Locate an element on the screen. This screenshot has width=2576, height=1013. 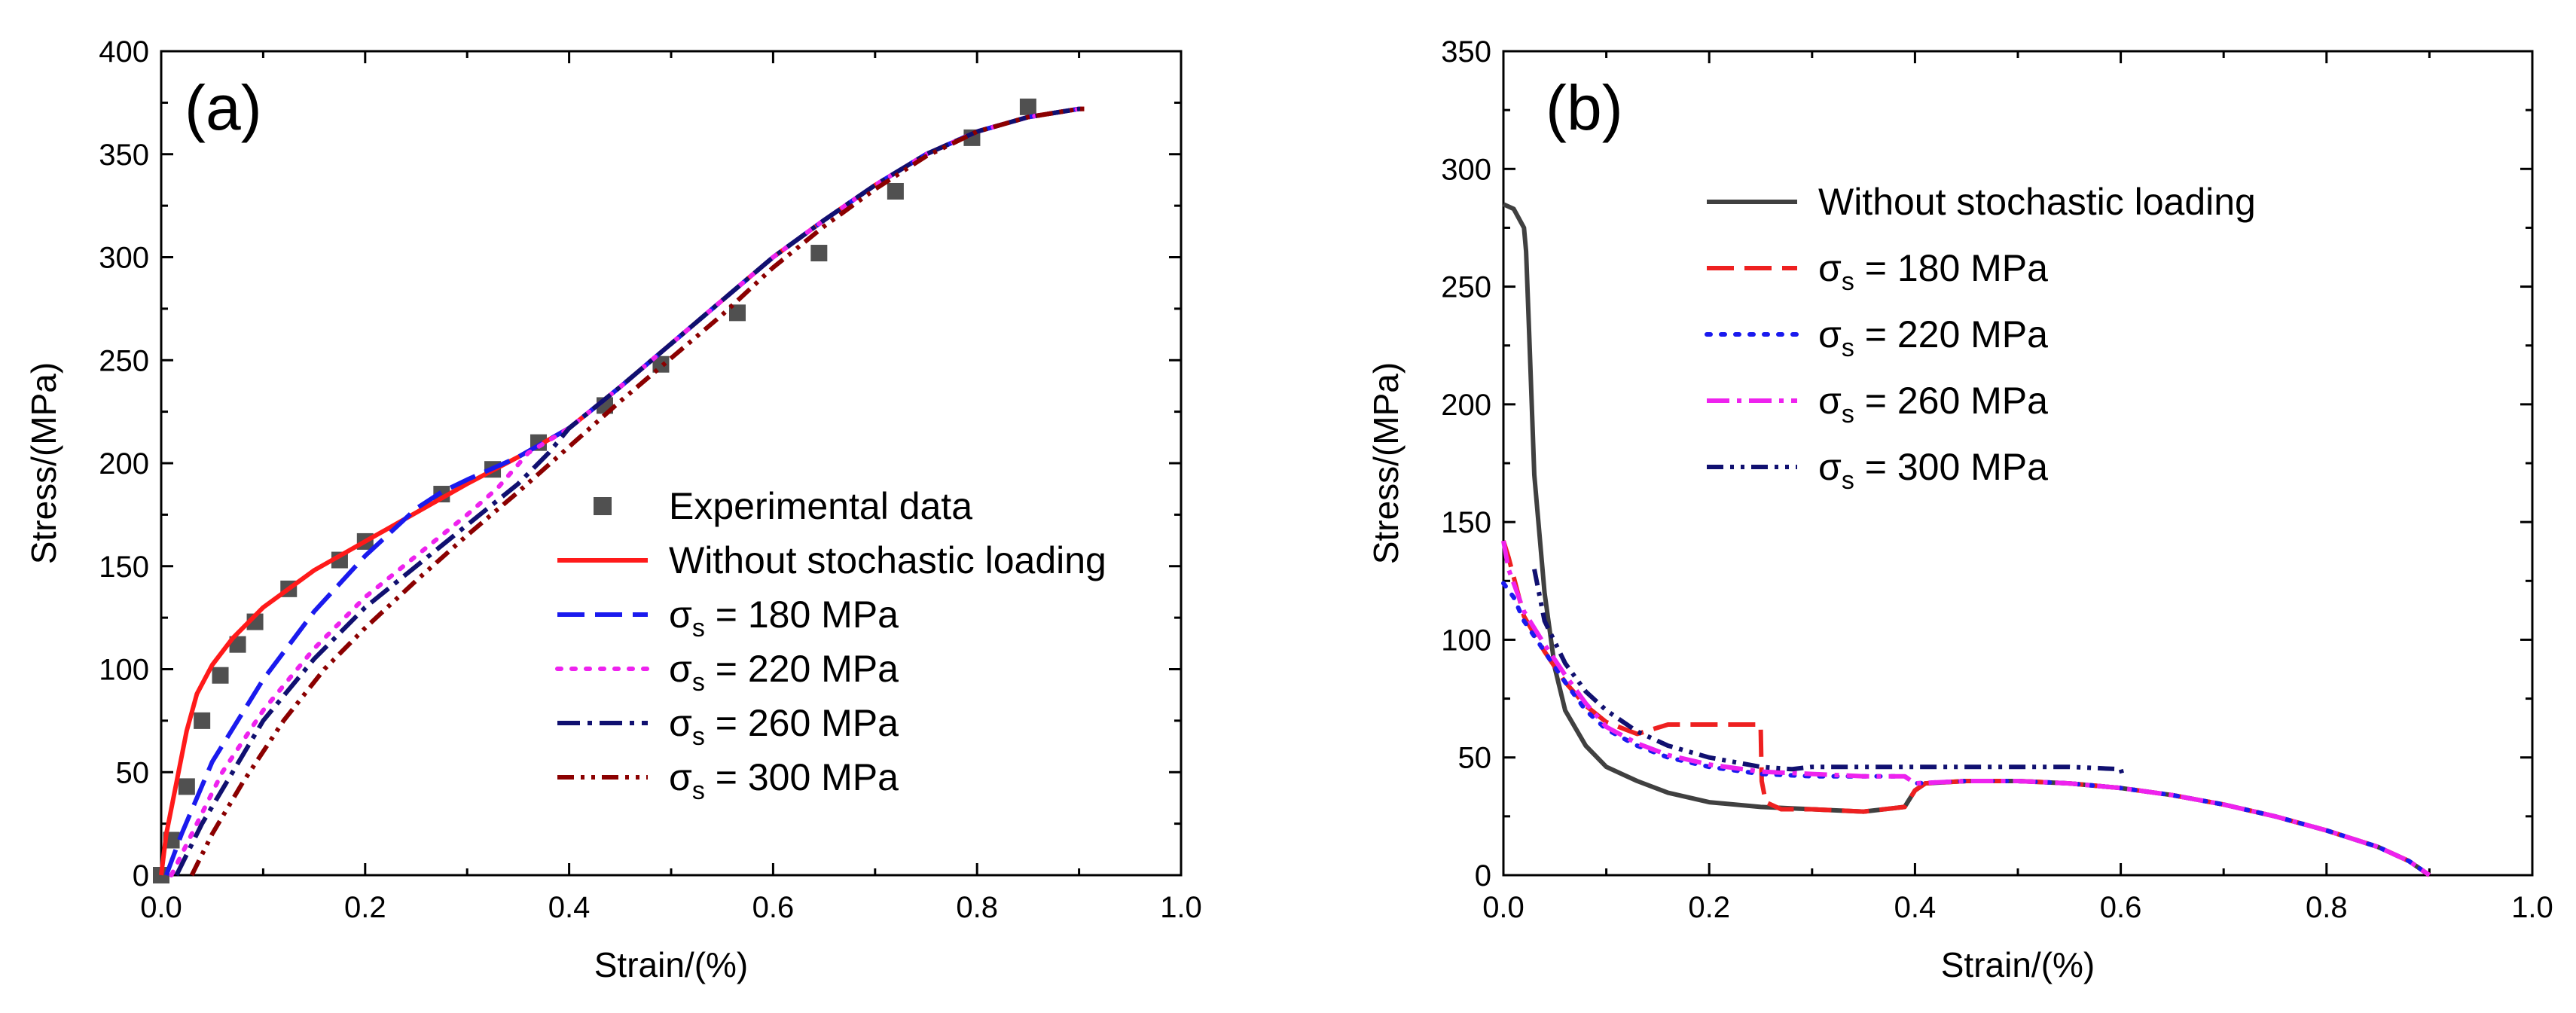
y-tick-label: 400 is located at coordinates (124, 52).